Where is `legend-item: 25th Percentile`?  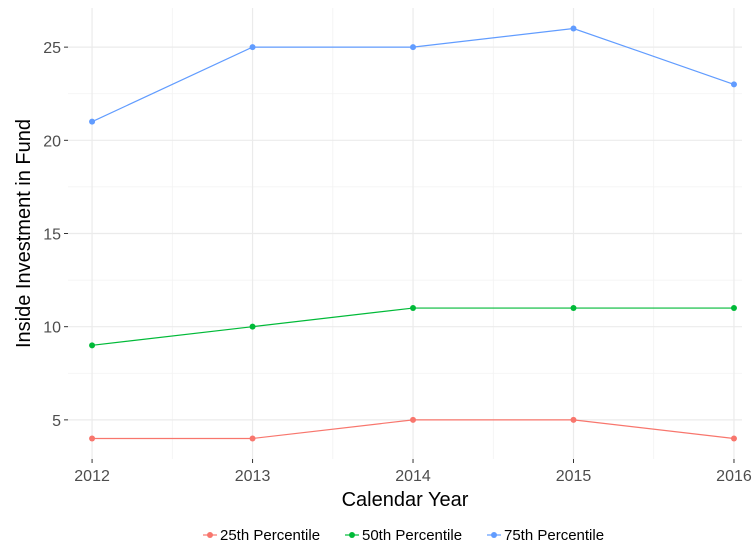 legend-item: 25th Percentile is located at coordinates (261, 535).